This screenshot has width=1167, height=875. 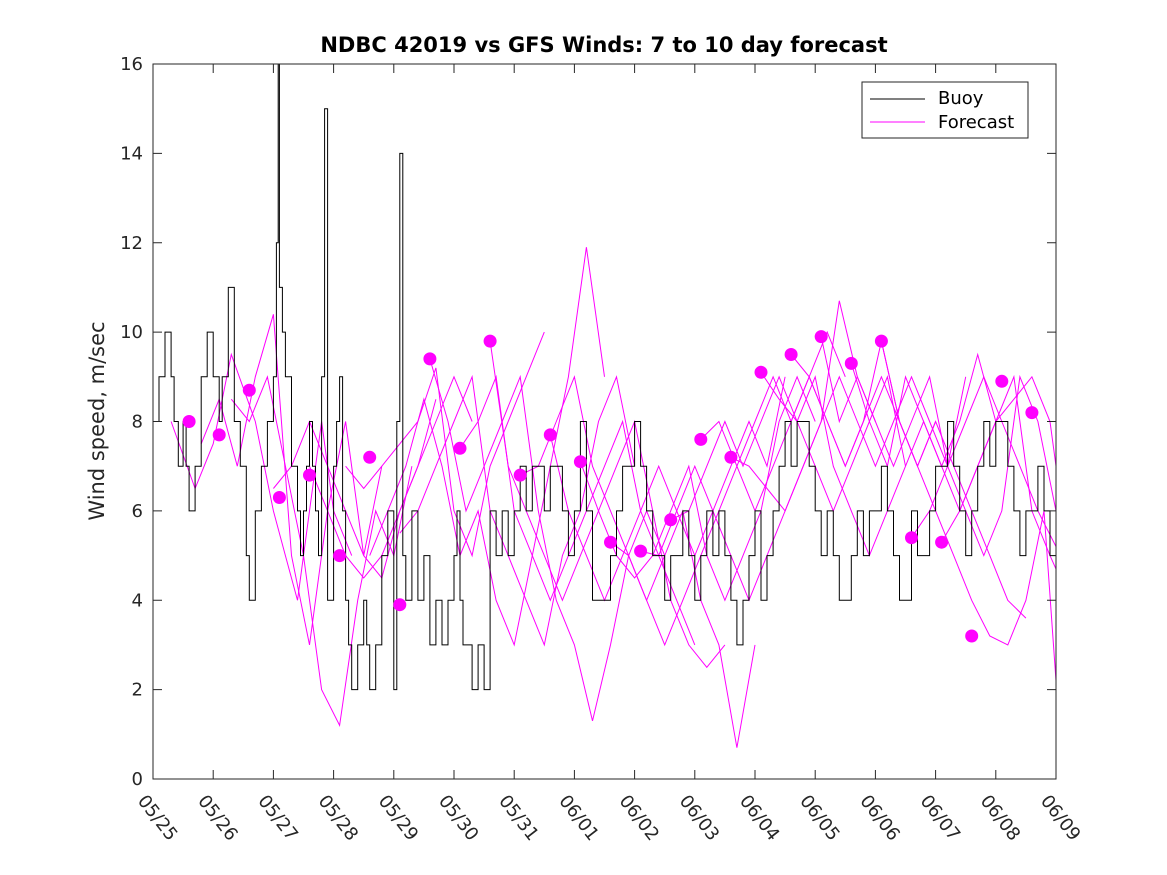 What do you see at coordinates (97, 420) in the screenshot?
I see `y-axis-label: Wind speed, m/sec` at bounding box center [97, 420].